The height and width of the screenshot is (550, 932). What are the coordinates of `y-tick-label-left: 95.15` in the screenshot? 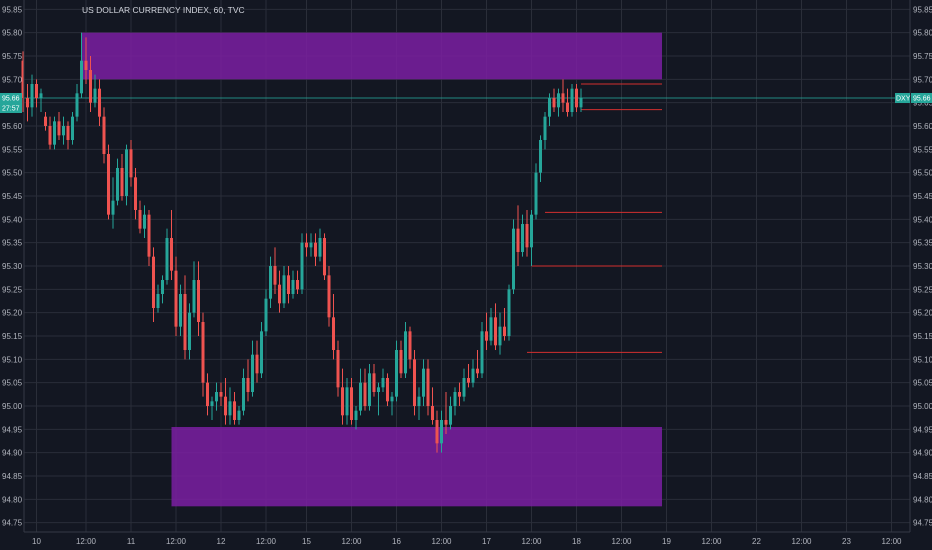 It's located at (12, 336).